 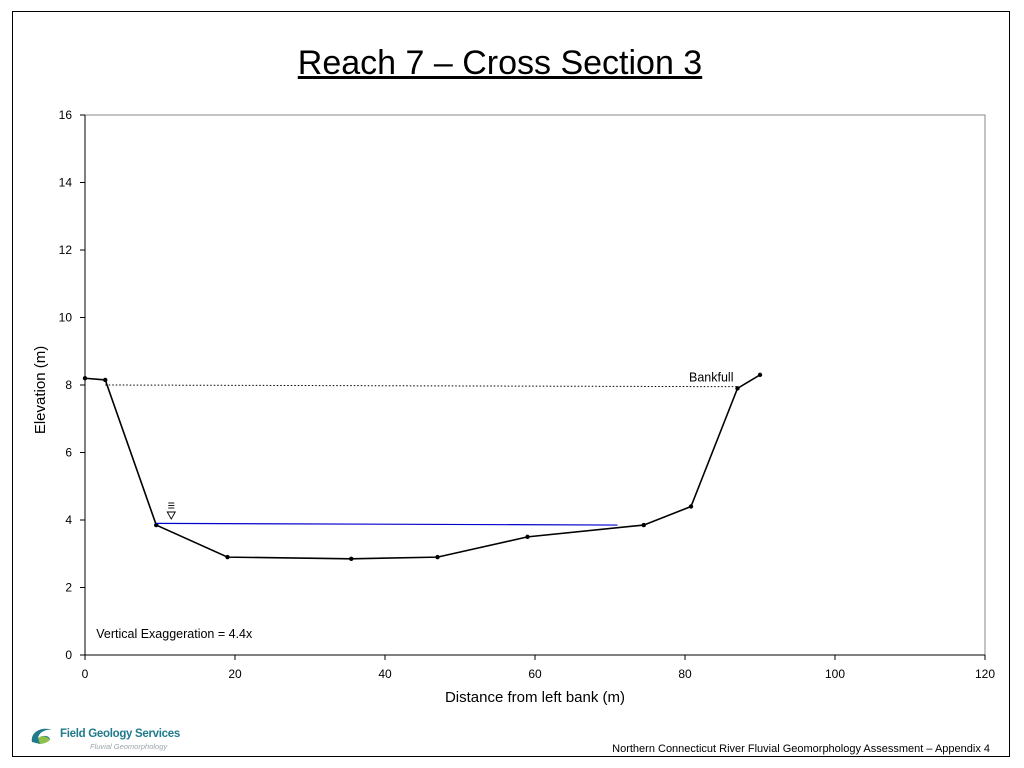 What do you see at coordinates (535, 697) in the screenshot?
I see `x-axis-label: Distance from left bank (m)` at bounding box center [535, 697].